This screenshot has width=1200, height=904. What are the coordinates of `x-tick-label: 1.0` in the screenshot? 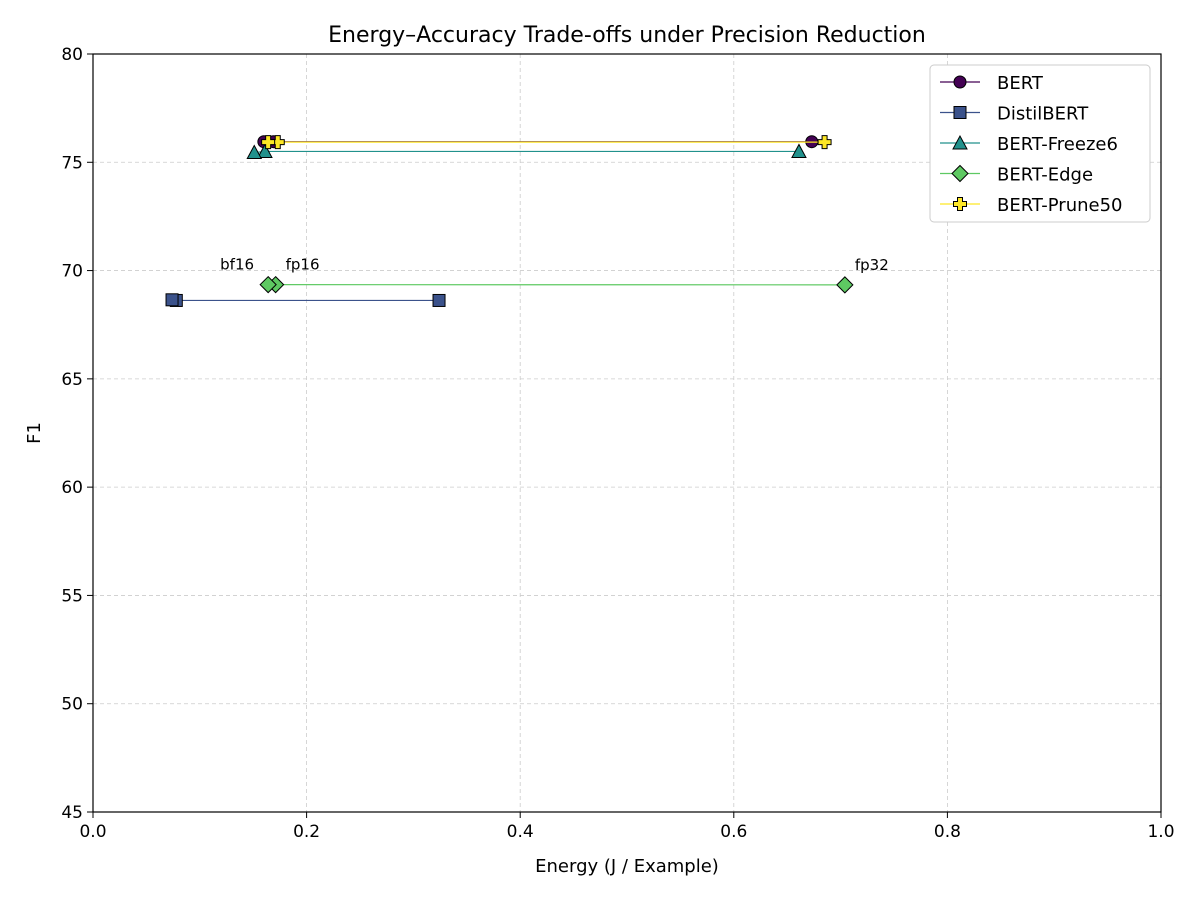 It's located at (1160, 832).